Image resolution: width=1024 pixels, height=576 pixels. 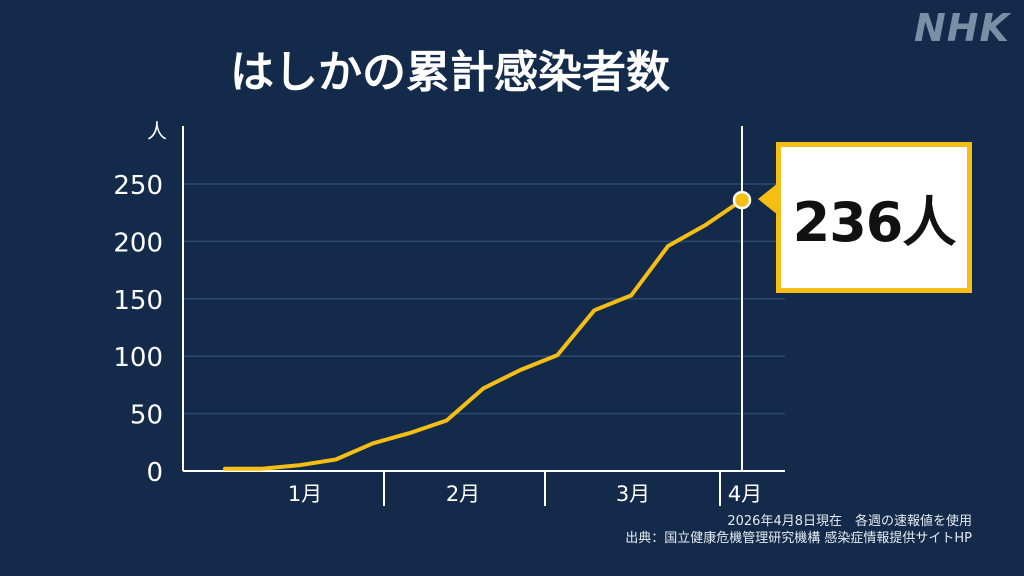 I want to click on y-tick-label-250: 250, so click(x=138, y=186).